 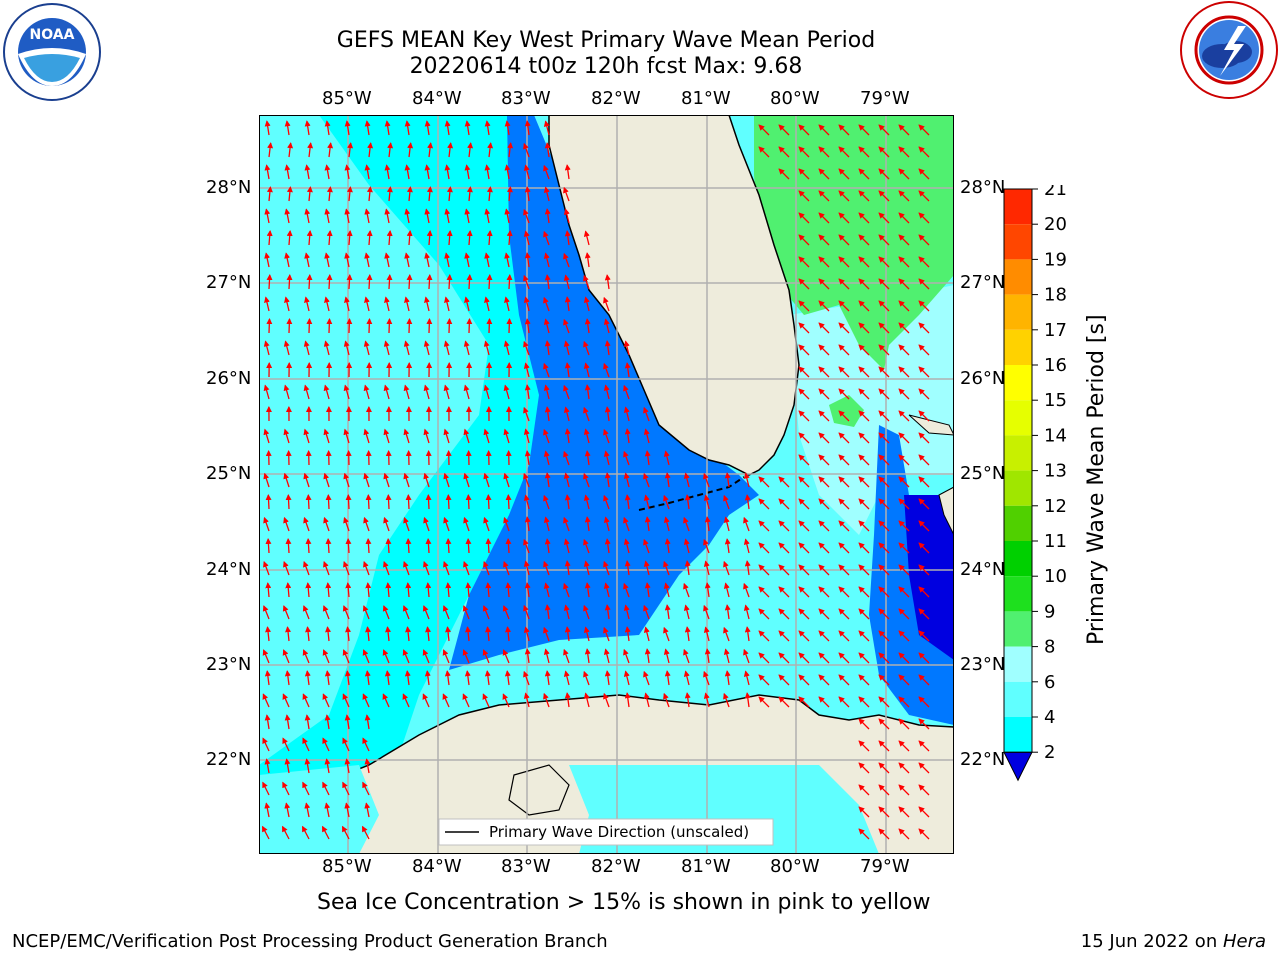 What do you see at coordinates (1244, 941) in the screenshot?
I see `footer-machine: Hera` at bounding box center [1244, 941].